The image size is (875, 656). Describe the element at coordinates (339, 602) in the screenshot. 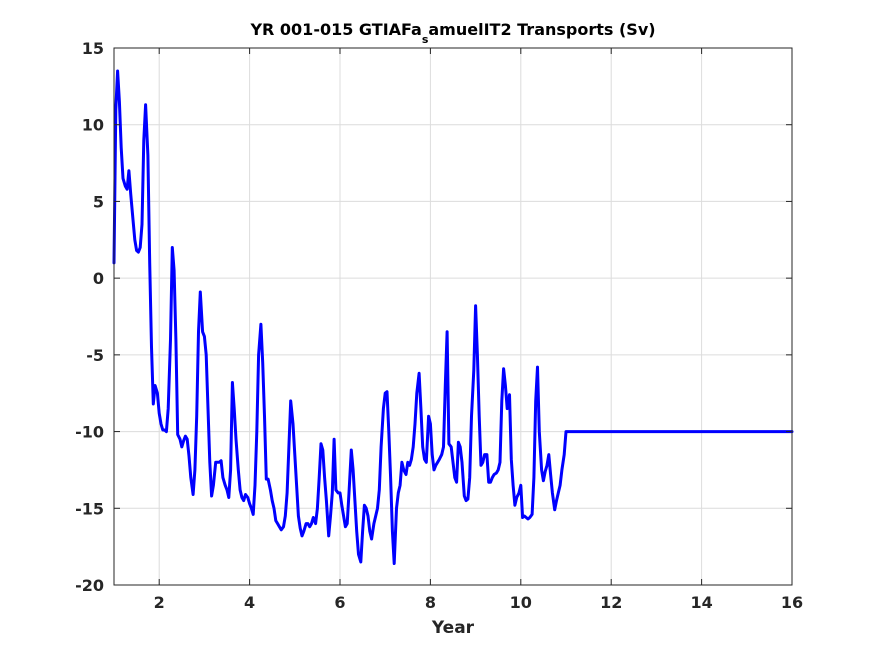

I see `x-tick-label: 6` at that location.